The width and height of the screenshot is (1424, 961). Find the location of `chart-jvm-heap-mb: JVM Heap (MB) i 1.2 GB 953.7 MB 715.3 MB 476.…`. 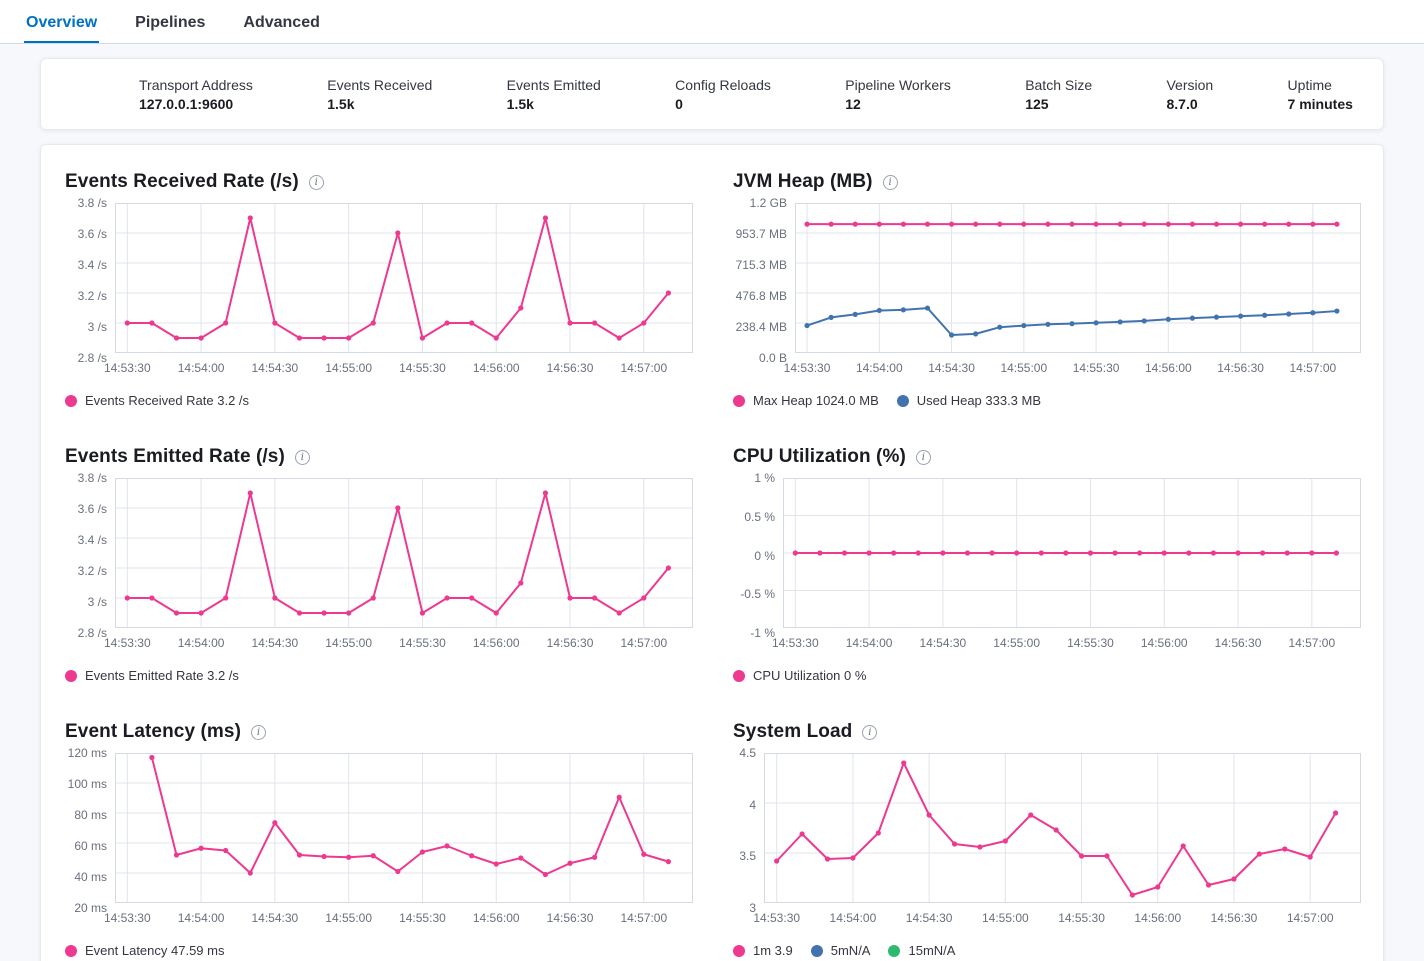

chart-jvm-heap-mb: JVM Heap (MB) i 1.2 GB 953.7 MB 715.3 MB 476.… is located at coordinates (1047, 289).